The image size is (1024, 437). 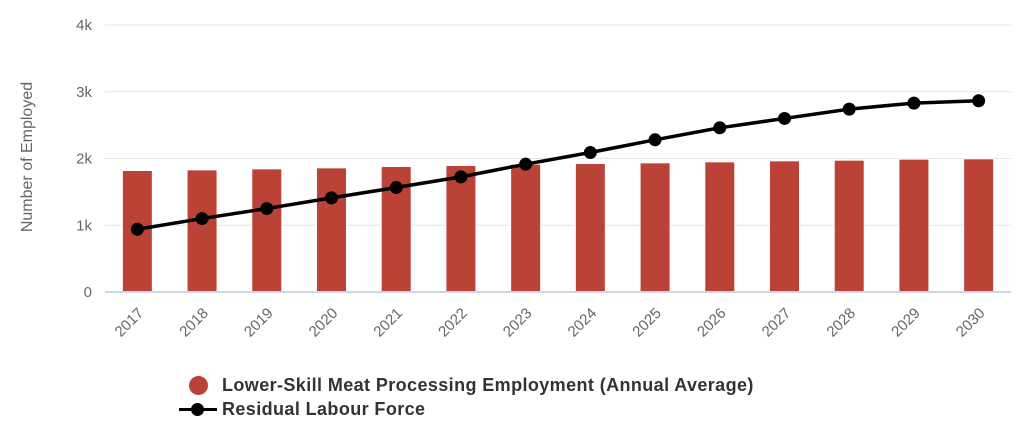 I want to click on x-tick-label-2030: 2030, so click(x=971, y=323).